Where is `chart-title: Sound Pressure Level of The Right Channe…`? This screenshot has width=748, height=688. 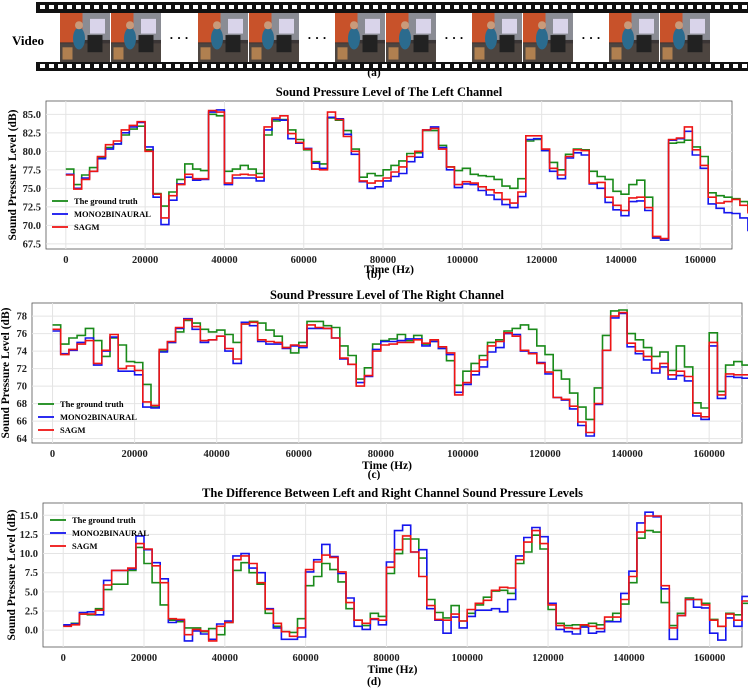
chart-title: Sound Pressure Level of The Right Channe… is located at coordinates (387, 295).